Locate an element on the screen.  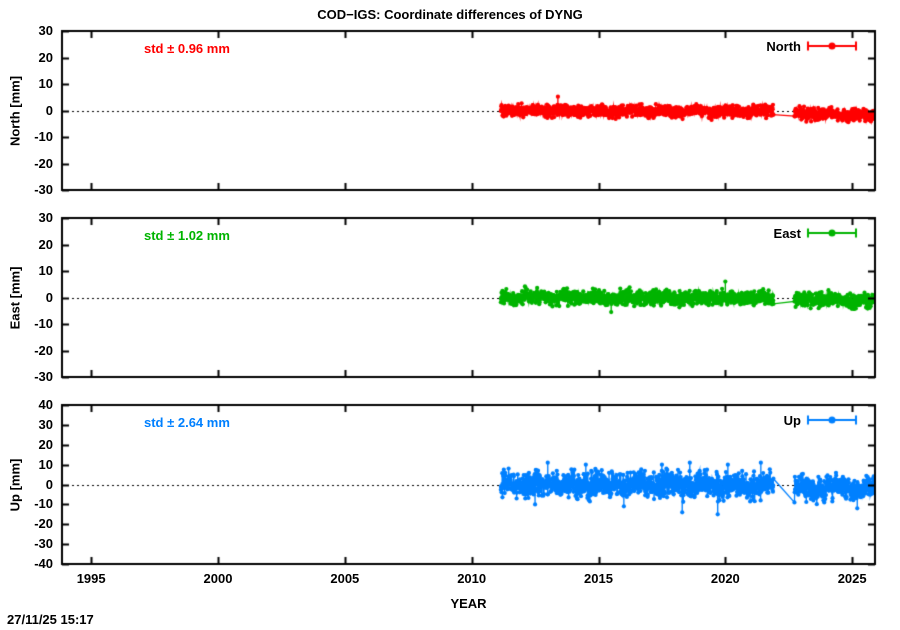
y-tick-label: 40 is located at coordinates (45, 404).